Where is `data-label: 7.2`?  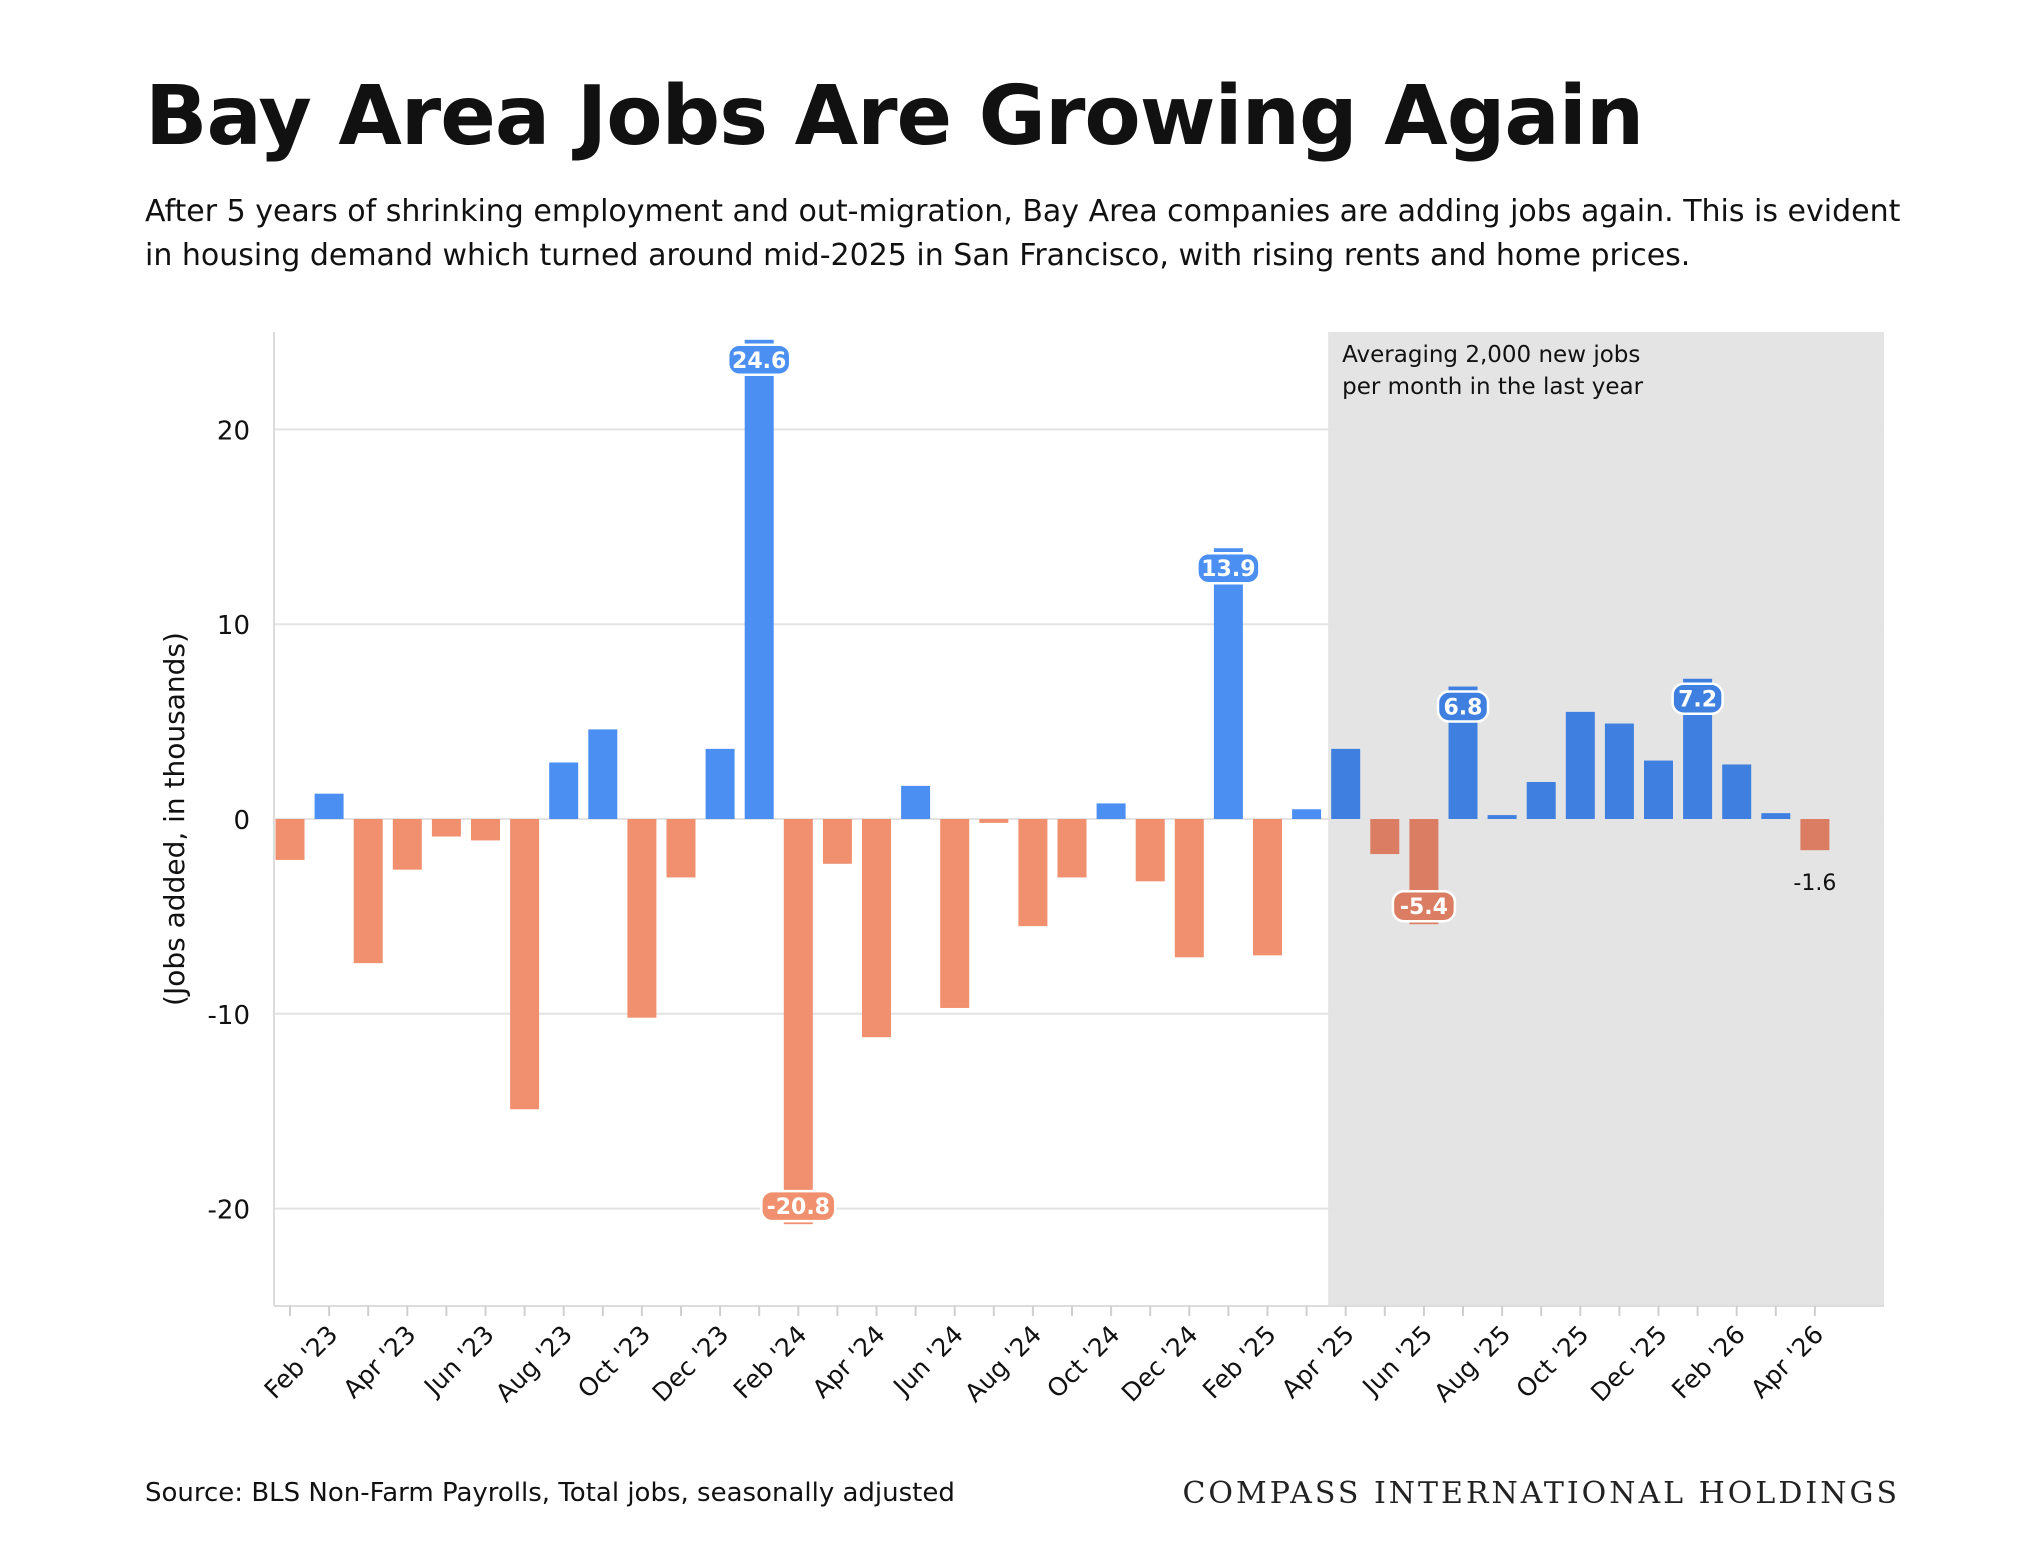 data-label: 7.2 is located at coordinates (1697, 700).